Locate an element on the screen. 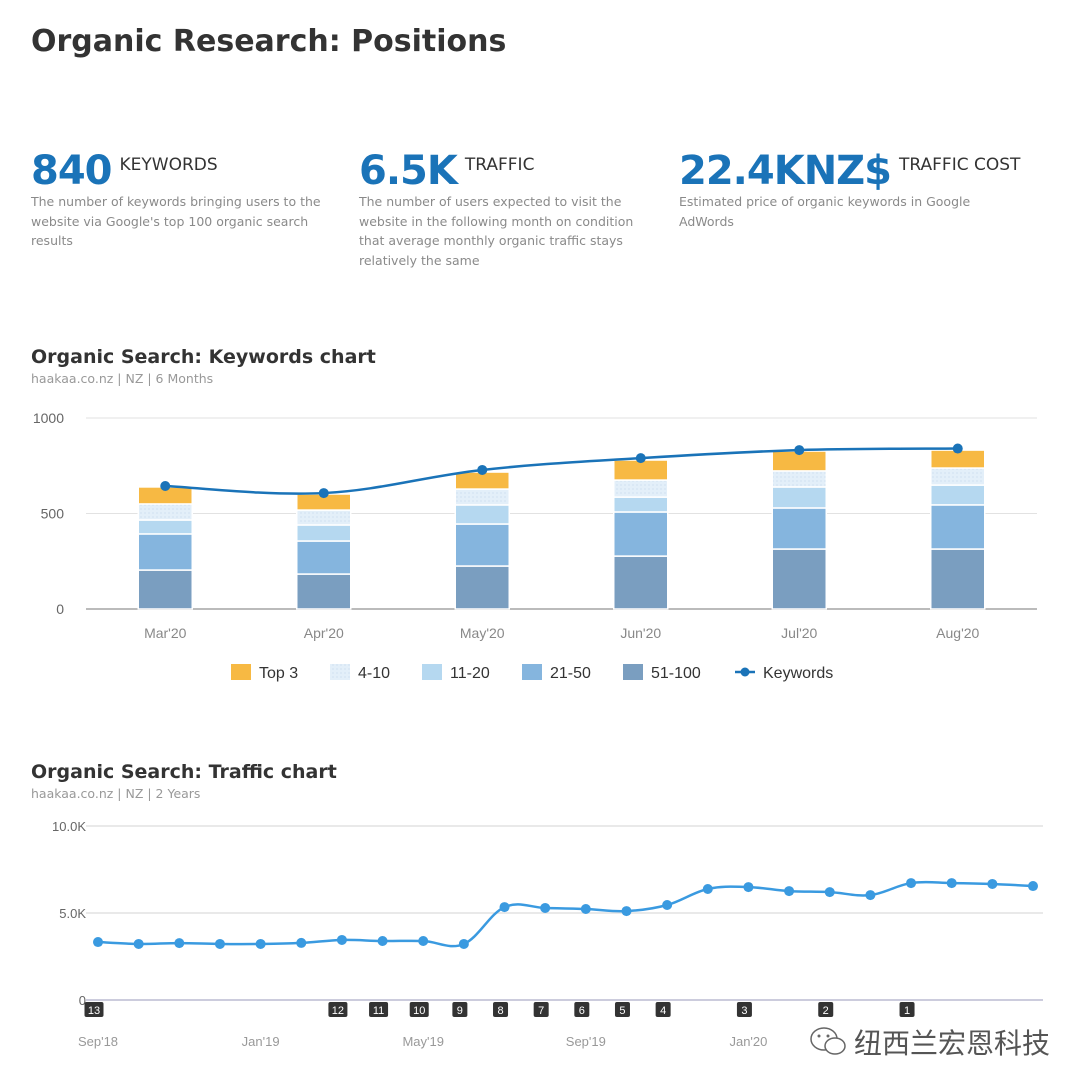 The height and width of the screenshot is (1091, 1080). stat-label: TRAFFIC COST is located at coordinates (960, 165).